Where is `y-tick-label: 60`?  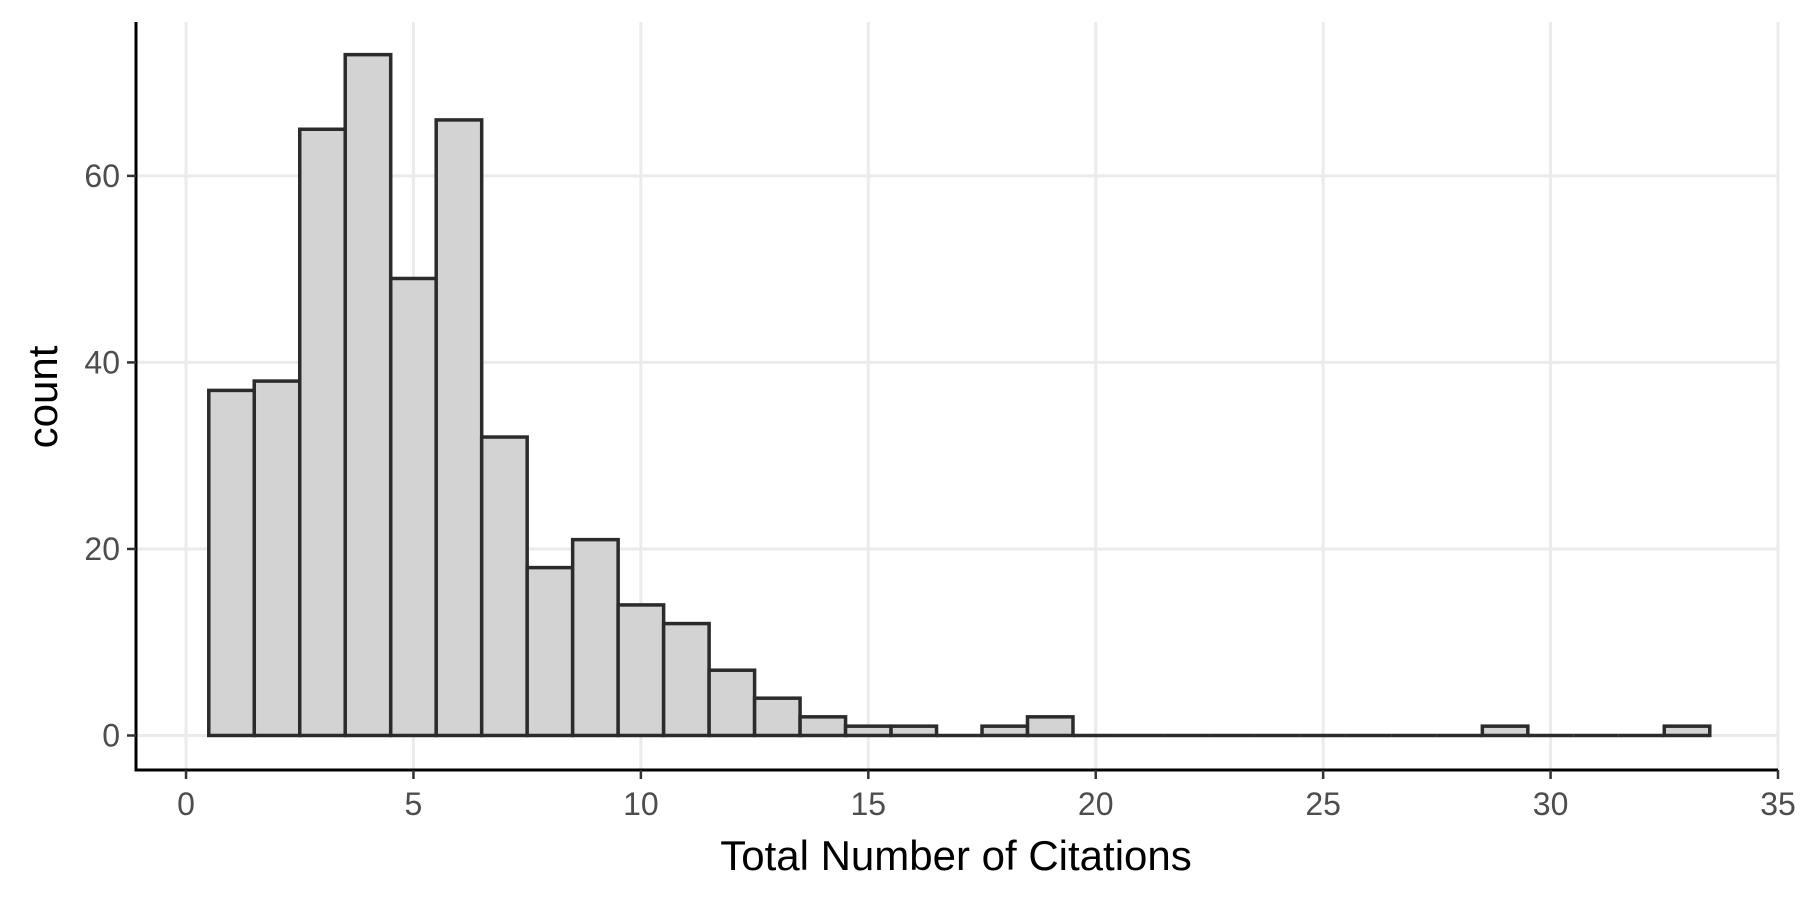
y-tick-label: 60 is located at coordinates (102, 176).